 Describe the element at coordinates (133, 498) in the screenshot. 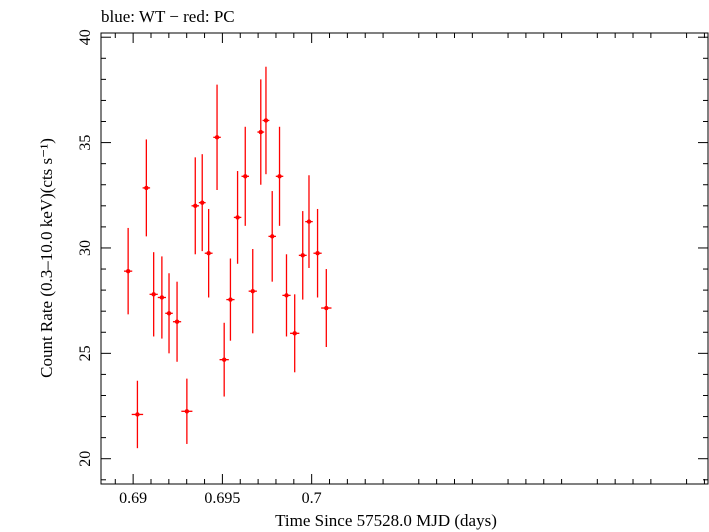

I see `x-tick-label: 0.69` at that location.